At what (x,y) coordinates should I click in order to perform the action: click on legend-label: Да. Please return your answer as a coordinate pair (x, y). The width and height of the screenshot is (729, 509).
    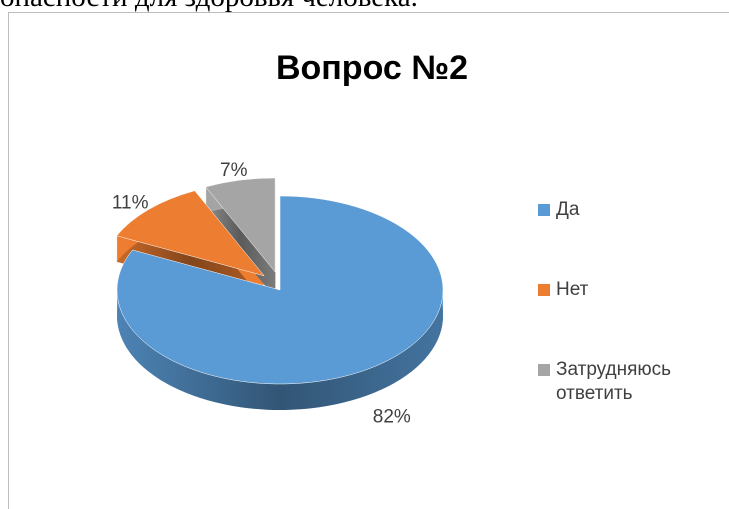
    Looking at the image, I should click on (568, 209).